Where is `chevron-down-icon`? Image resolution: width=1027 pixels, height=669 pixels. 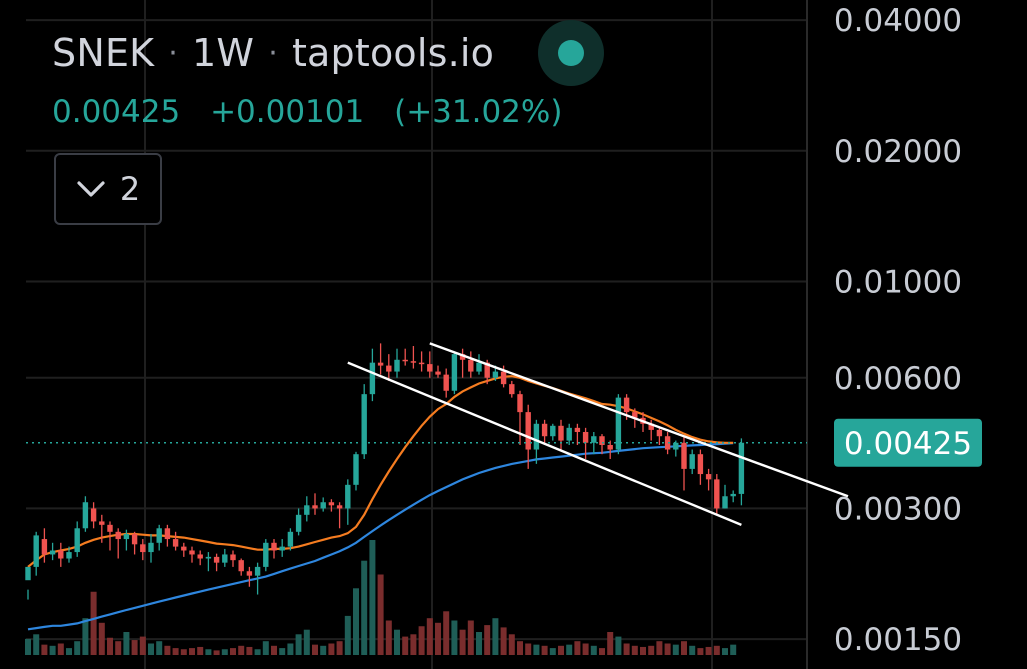
chevron-down-icon is located at coordinates (91, 189).